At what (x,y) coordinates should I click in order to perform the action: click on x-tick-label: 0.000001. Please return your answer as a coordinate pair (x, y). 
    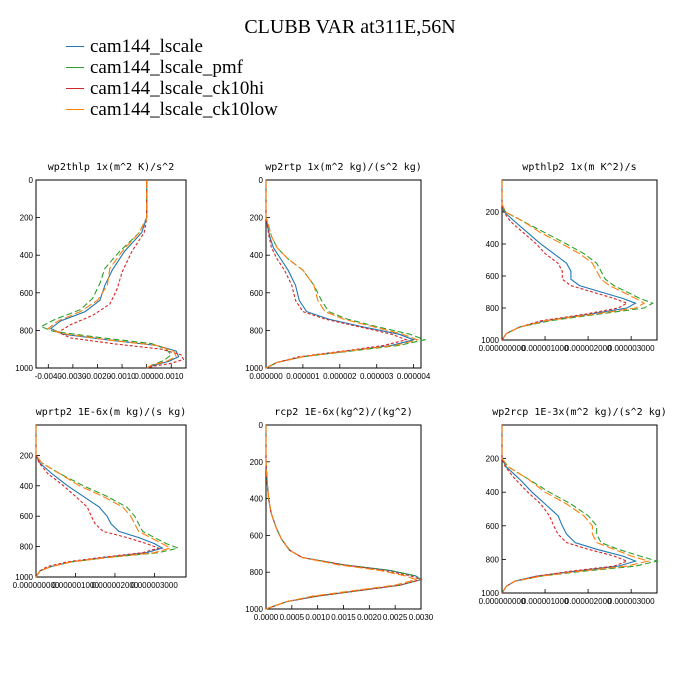
    Looking at the image, I should click on (303, 376).